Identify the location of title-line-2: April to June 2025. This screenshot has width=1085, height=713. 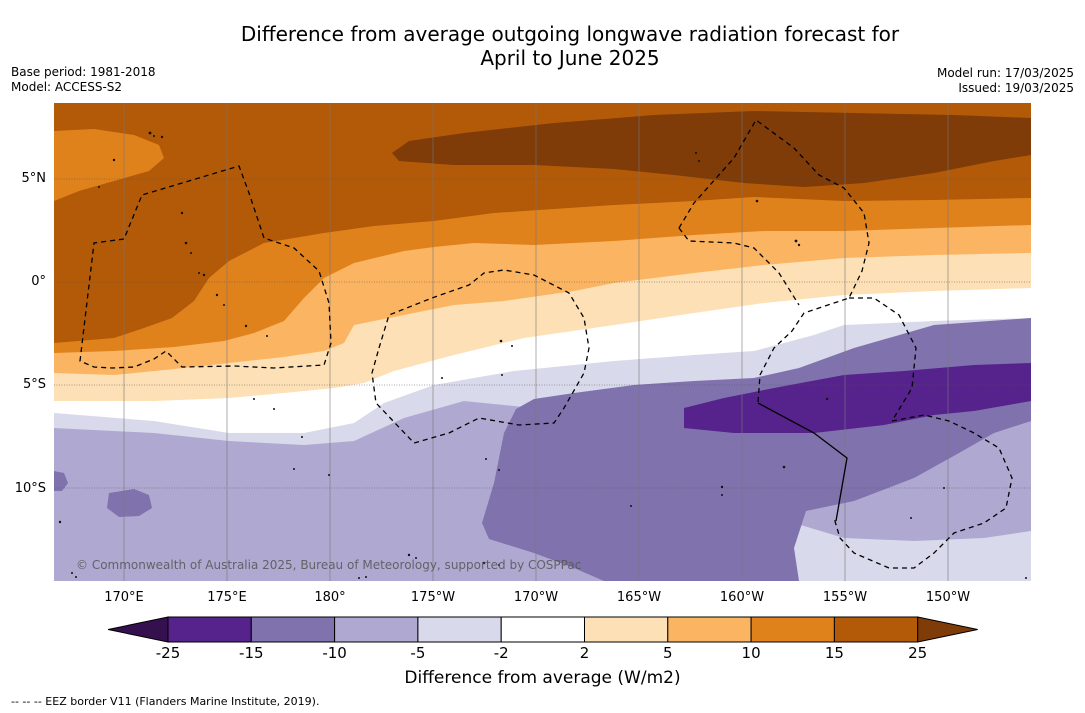
(570, 58).